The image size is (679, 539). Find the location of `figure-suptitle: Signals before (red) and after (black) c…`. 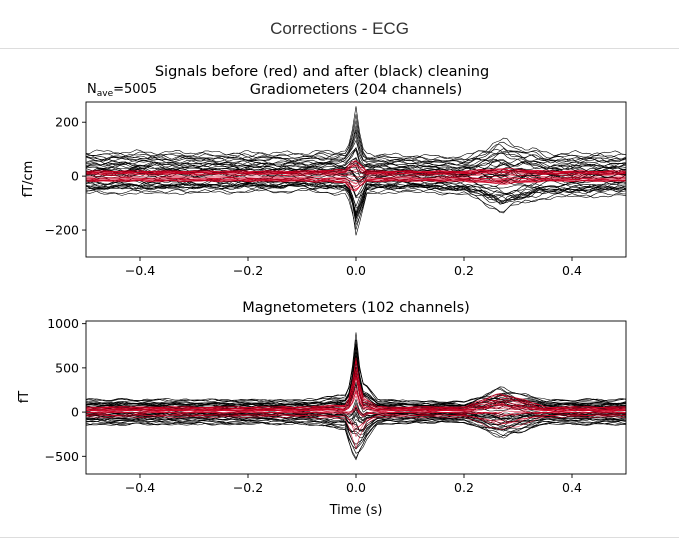

figure-suptitle: Signals before (red) and after (black) c… is located at coordinates (322, 72).